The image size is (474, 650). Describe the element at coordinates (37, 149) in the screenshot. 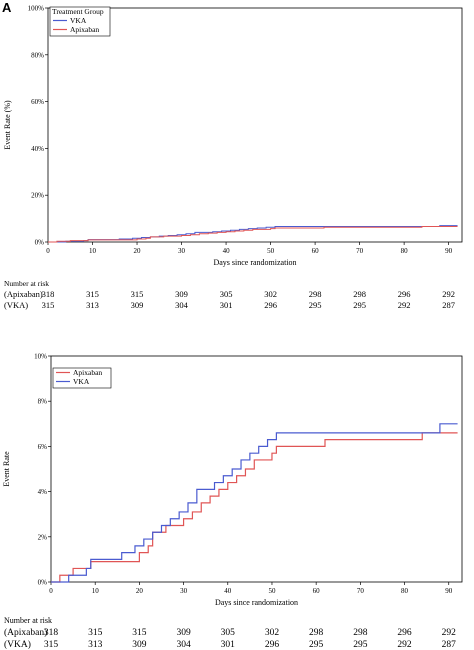

I see `y-tick-label: 40%` at that location.